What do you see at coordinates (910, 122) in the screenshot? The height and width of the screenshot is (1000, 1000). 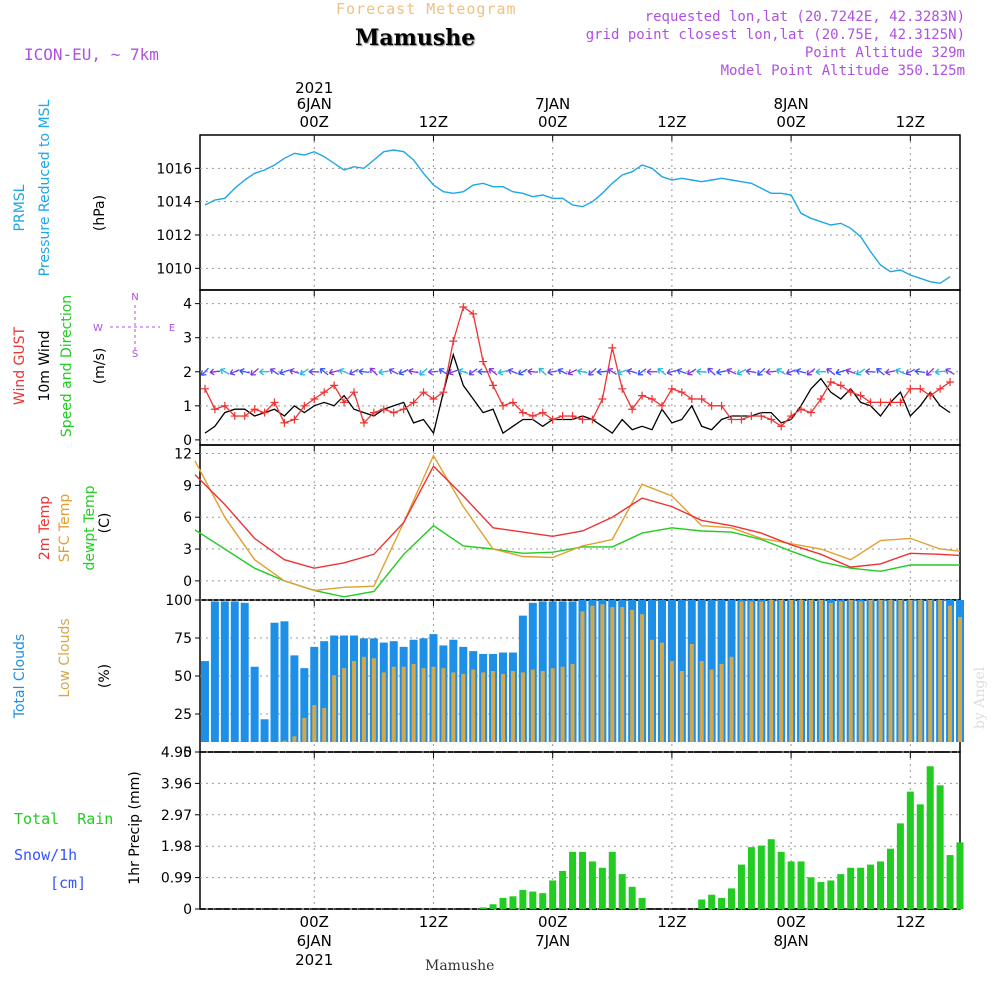 I see `top-hour-label: 12Z` at bounding box center [910, 122].